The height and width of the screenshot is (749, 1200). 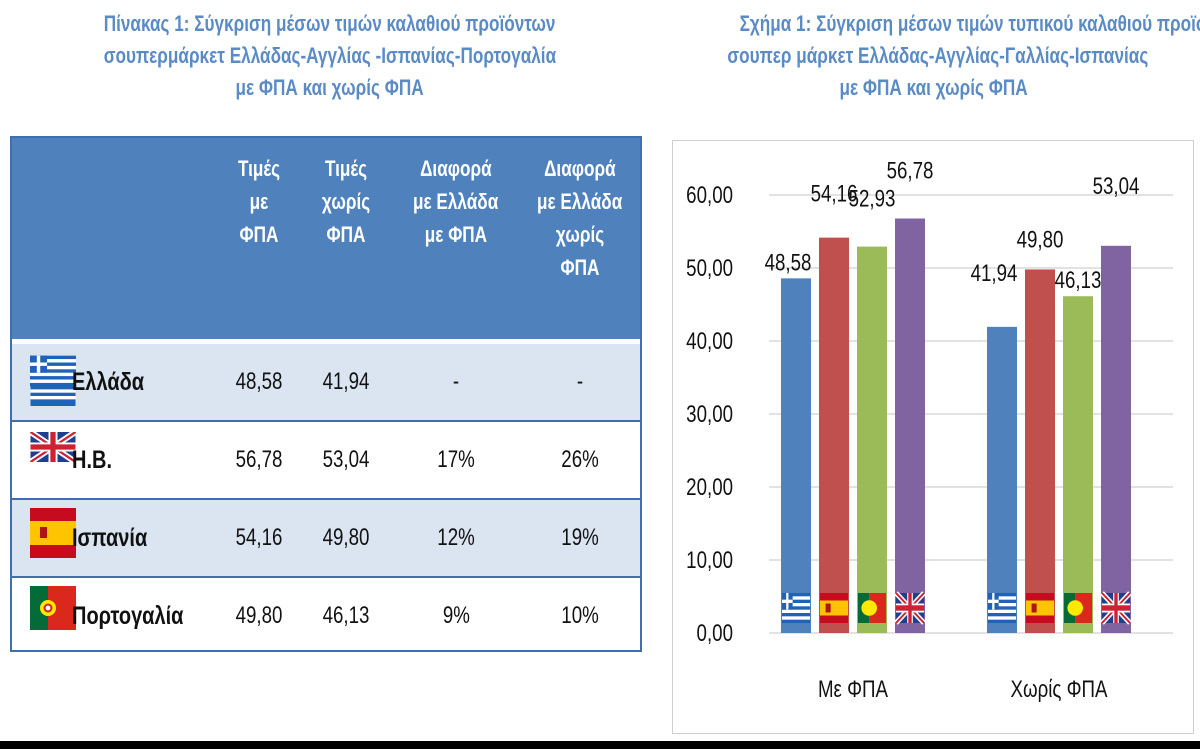 What do you see at coordinates (709, 414) in the screenshot?
I see `y-tick-label: 30,00` at bounding box center [709, 414].